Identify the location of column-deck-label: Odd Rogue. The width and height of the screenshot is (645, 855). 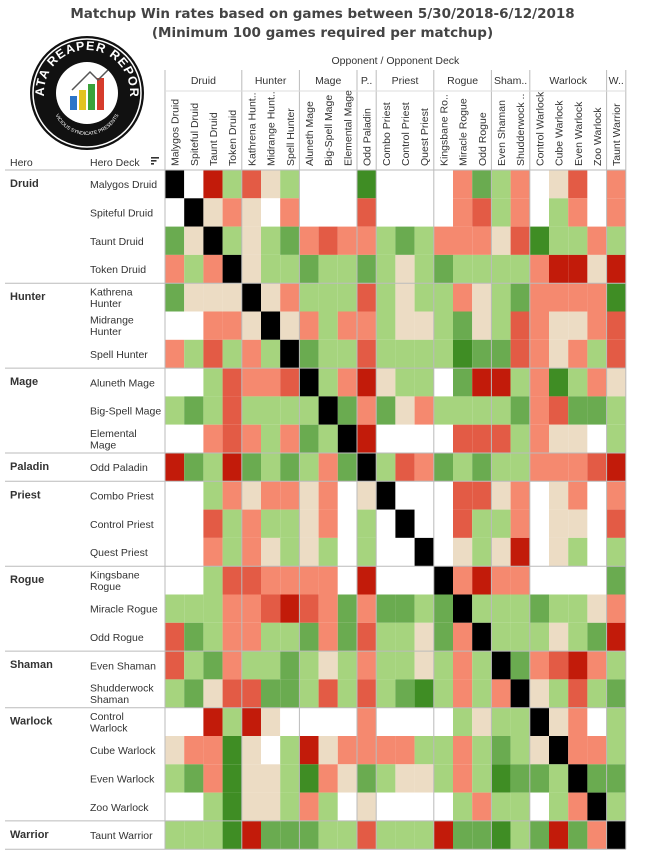
(483, 139).